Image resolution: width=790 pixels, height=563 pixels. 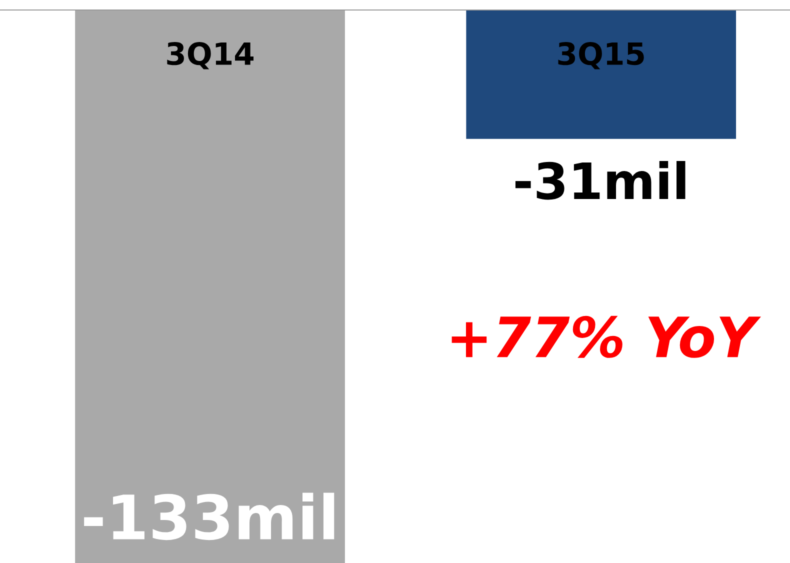 I want to click on data-label: -133mil, so click(x=209, y=516).